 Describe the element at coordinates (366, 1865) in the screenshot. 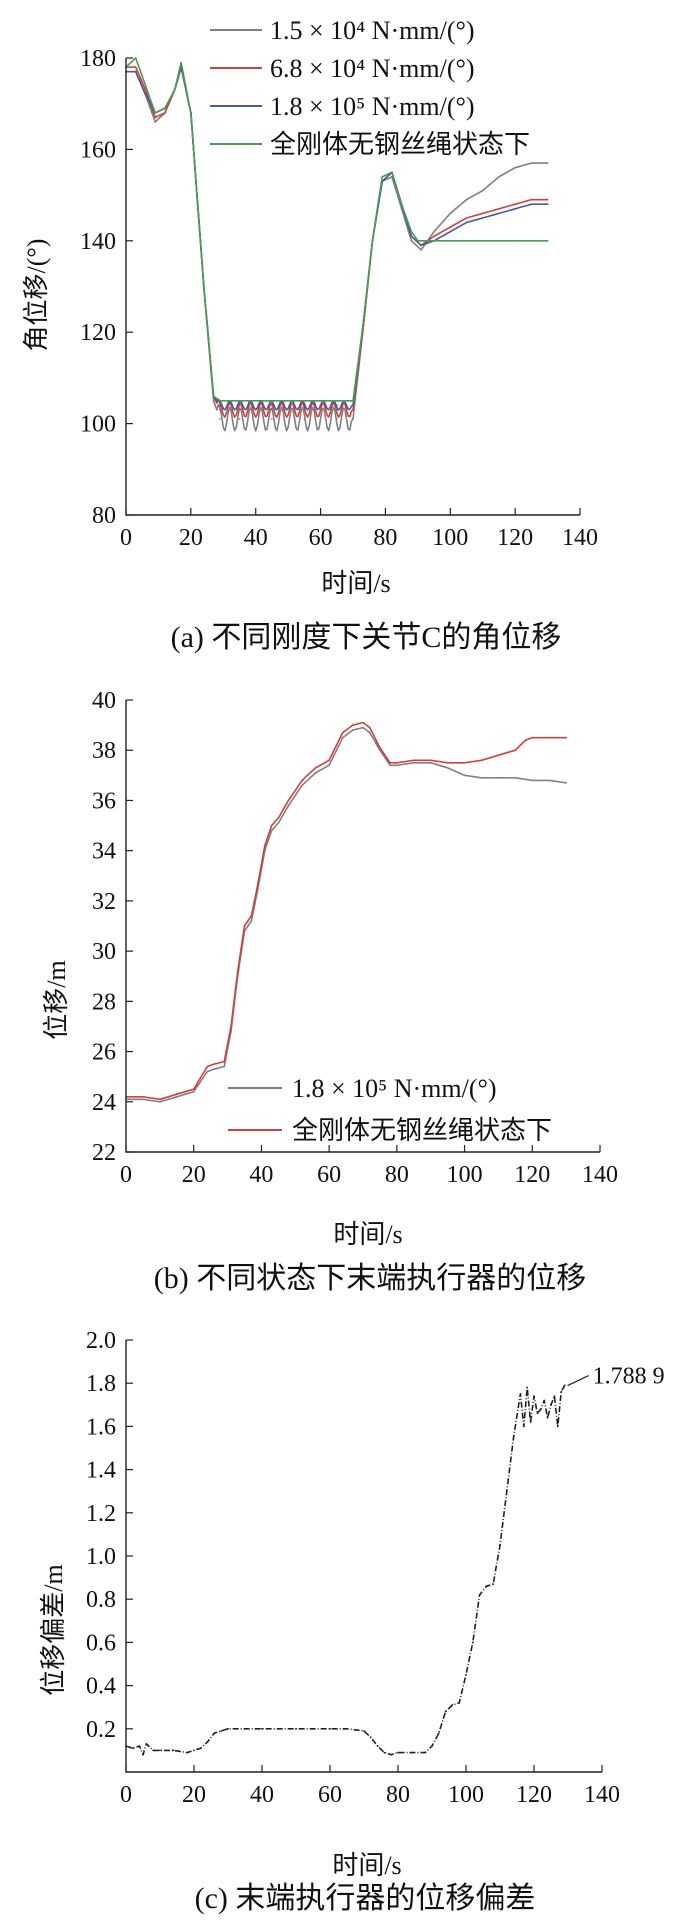

I see `chart-c-xlabel: 时间/s` at that location.